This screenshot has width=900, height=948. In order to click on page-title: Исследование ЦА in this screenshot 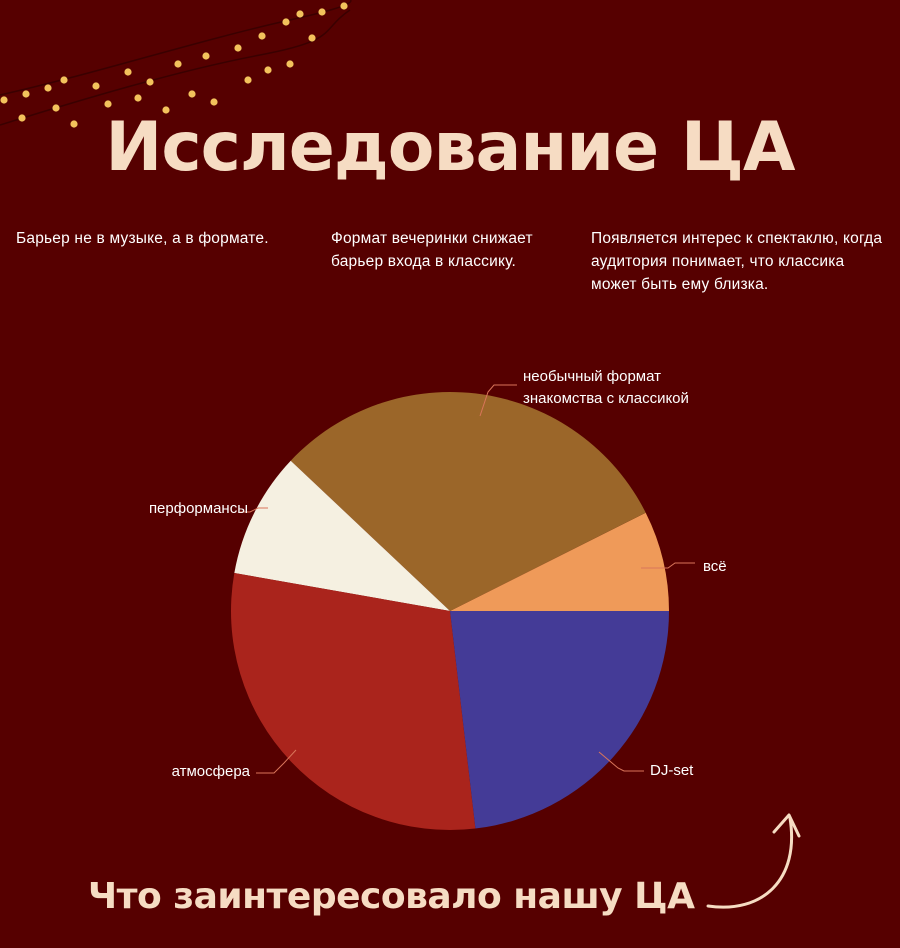, I will do `click(450, 147)`.